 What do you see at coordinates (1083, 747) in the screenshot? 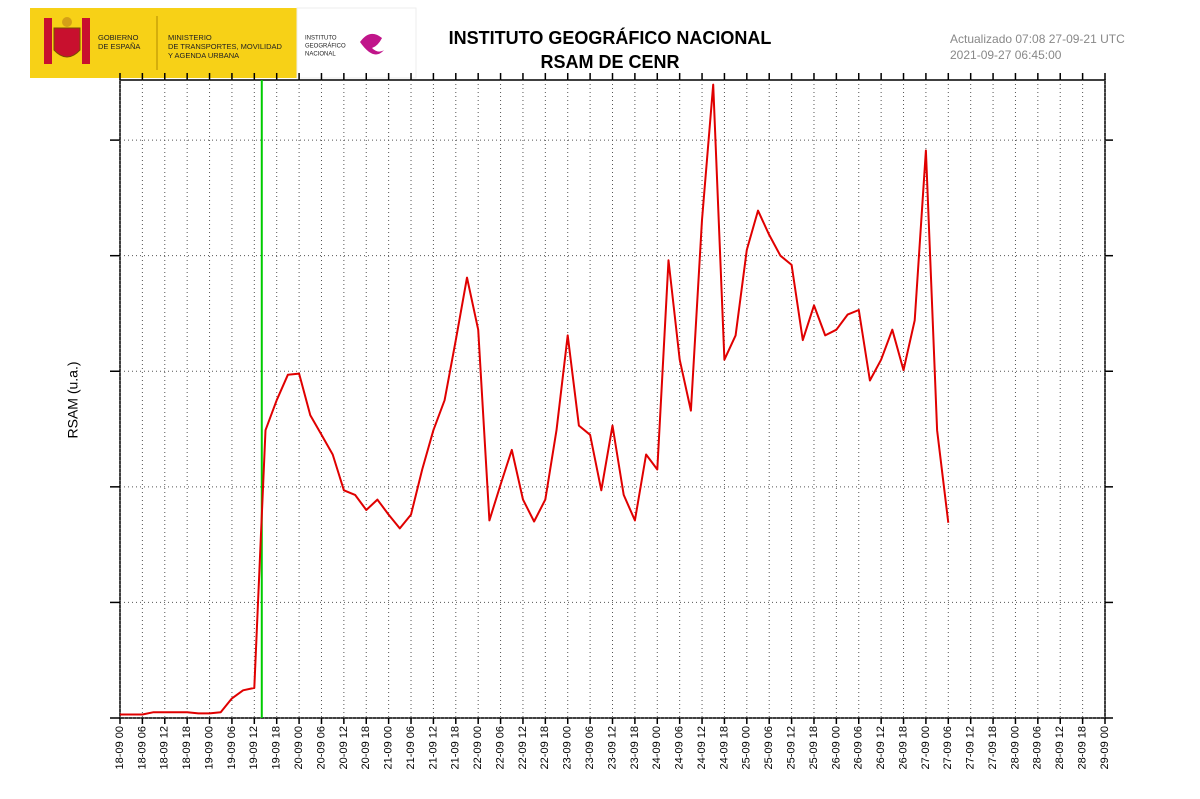
I see `x-tick-label: 28-09 18` at bounding box center [1083, 747].